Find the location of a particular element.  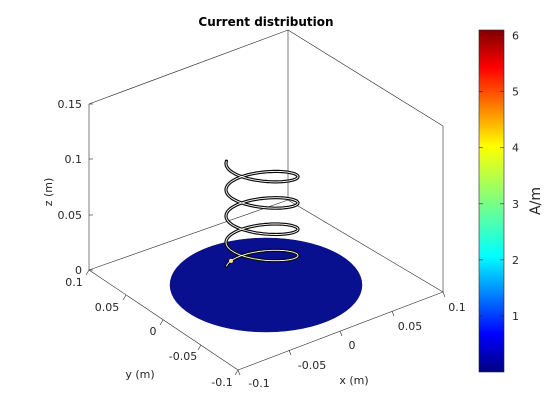

helix-antenna is located at coordinates (262, 213).